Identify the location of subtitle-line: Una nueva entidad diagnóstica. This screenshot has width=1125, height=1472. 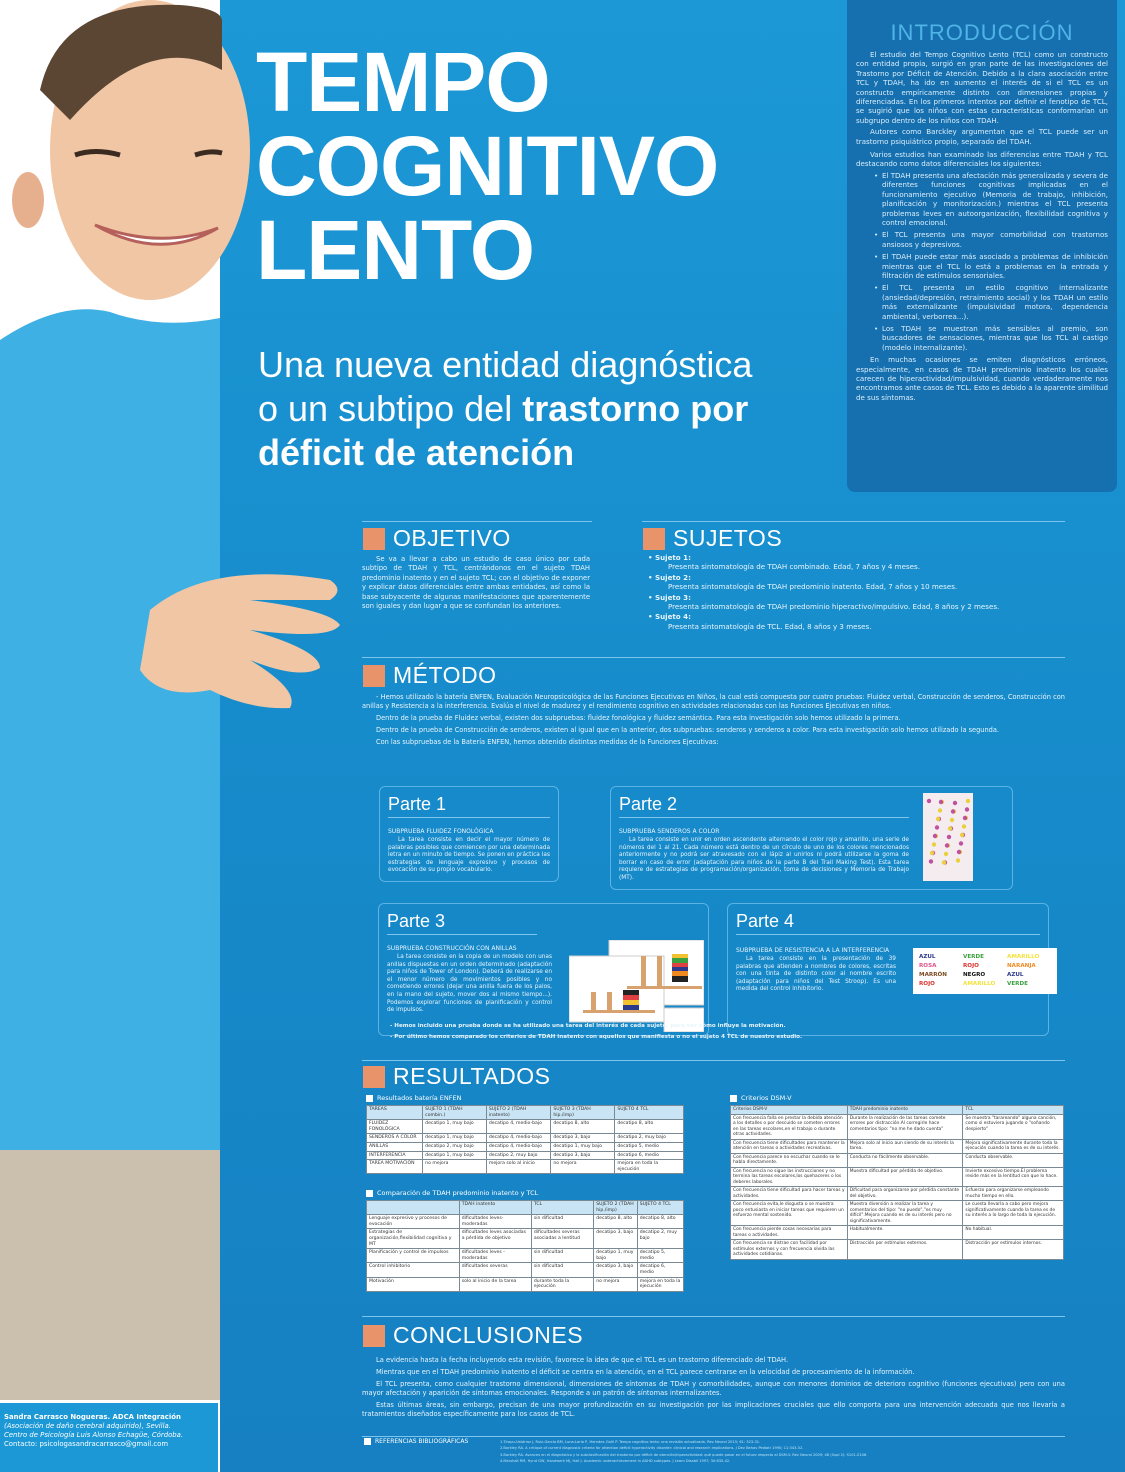
(505, 364).